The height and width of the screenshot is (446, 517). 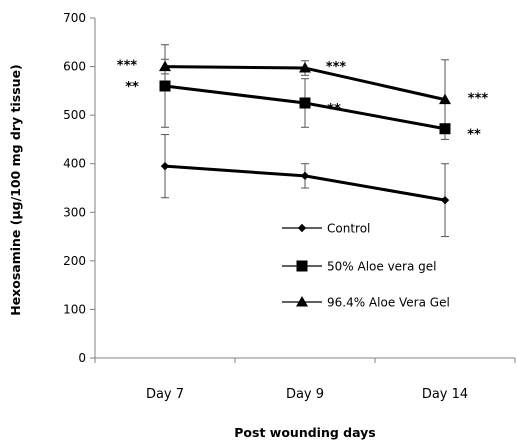 What do you see at coordinates (82, 358) in the screenshot?
I see `y-tick-label: 0` at bounding box center [82, 358].